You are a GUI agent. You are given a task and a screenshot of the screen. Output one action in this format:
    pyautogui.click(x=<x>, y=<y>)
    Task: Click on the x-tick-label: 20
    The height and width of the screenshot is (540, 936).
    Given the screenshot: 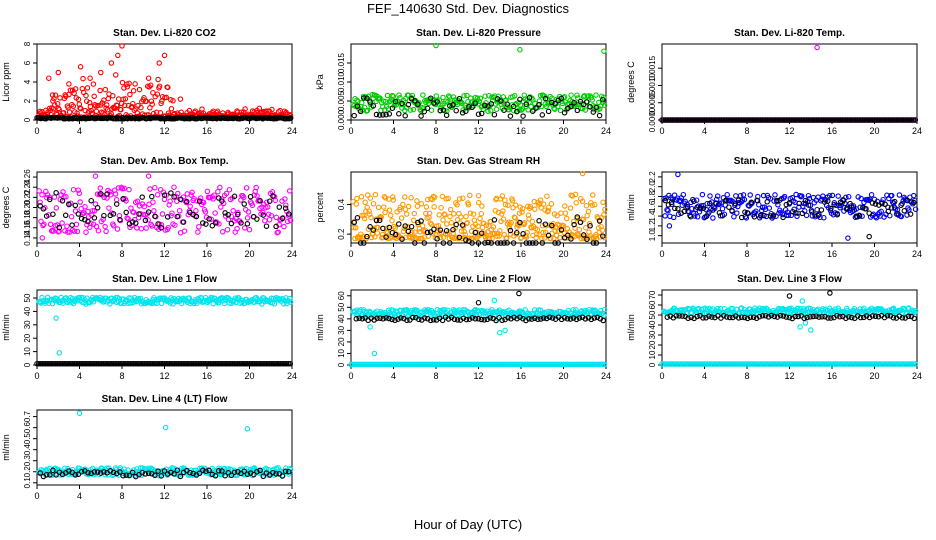 What is the action you would take?
    pyautogui.click(x=563, y=254)
    